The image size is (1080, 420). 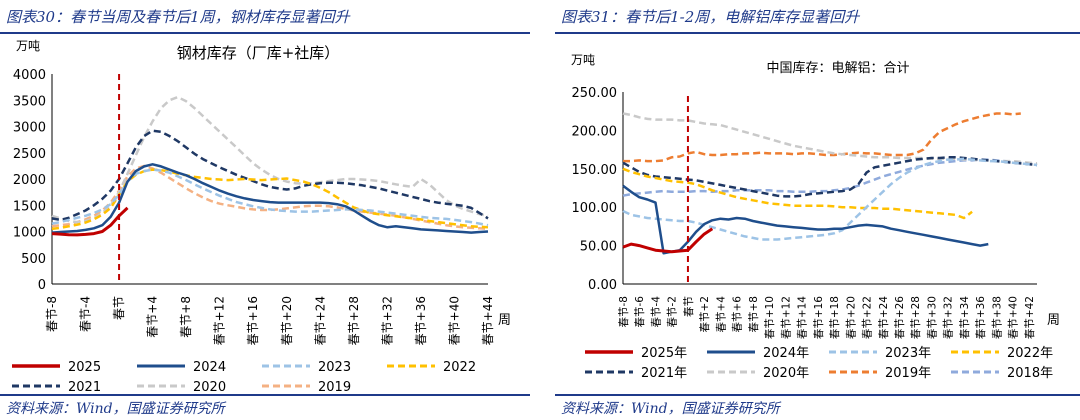 What do you see at coordinates (900, 317) in the screenshot?
I see `x-tick-label: 春节+26` at bounding box center [900, 317].